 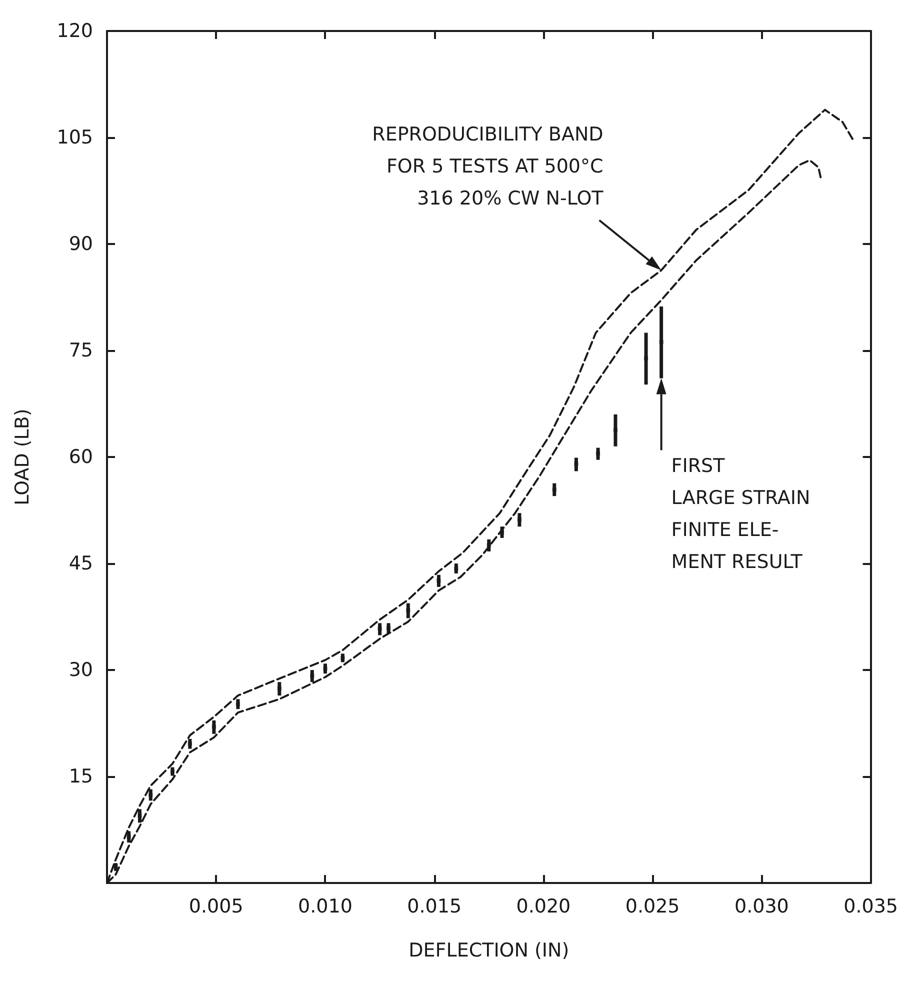 I want to click on x-tick-label: 0.020, so click(x=543, y=907).